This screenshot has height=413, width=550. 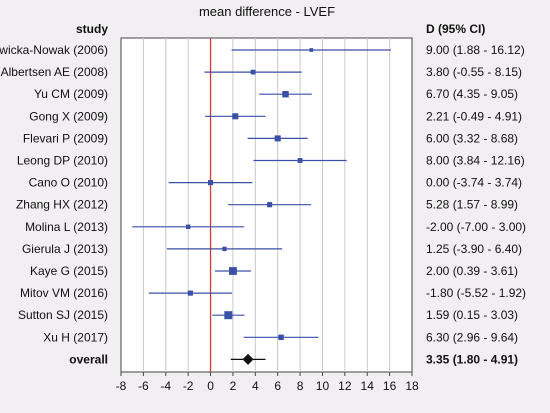 What do you see at coordinates (63, 315) in the screenshot?
I see `study-label: Sutton SJ (2015)` at bounding box center [63, 315].